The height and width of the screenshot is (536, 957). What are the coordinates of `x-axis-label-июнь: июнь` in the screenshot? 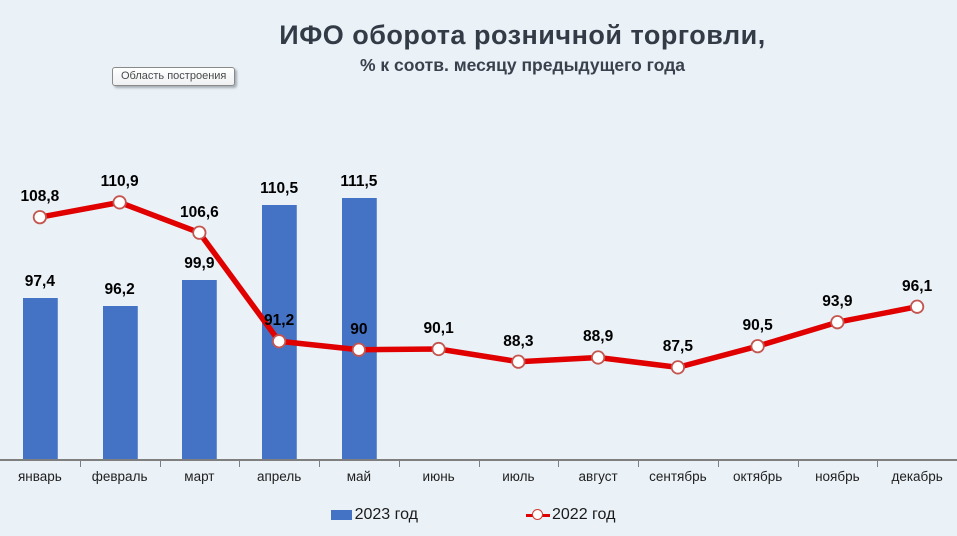 It's located at (438, 476).